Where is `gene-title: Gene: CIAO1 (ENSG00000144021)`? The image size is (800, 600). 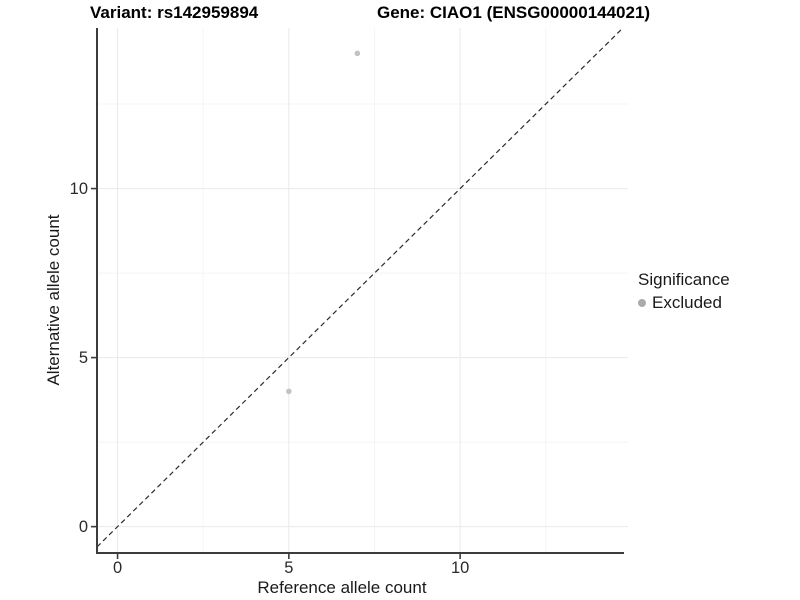
gene-title: Gene: CIAO1 (ENSG00000144021) is located at coordinates (514, 12).